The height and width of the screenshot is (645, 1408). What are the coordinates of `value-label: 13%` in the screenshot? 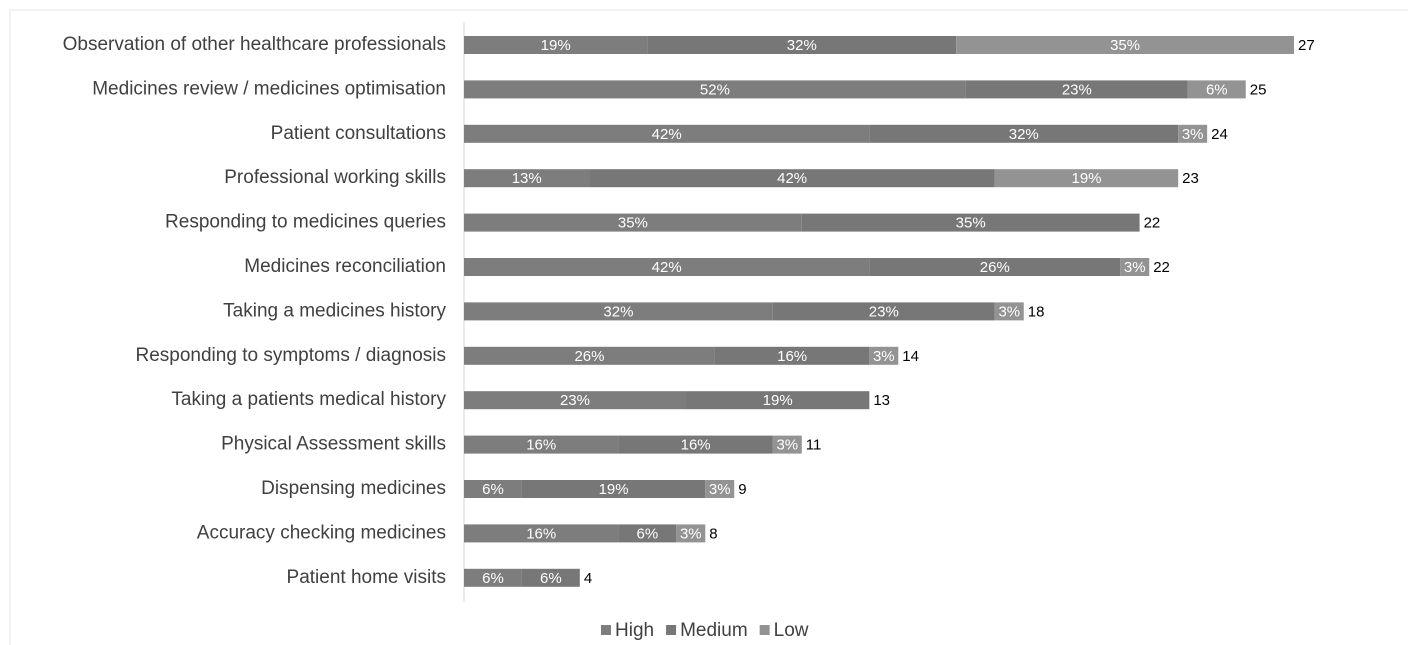 It's located at (527, 178).